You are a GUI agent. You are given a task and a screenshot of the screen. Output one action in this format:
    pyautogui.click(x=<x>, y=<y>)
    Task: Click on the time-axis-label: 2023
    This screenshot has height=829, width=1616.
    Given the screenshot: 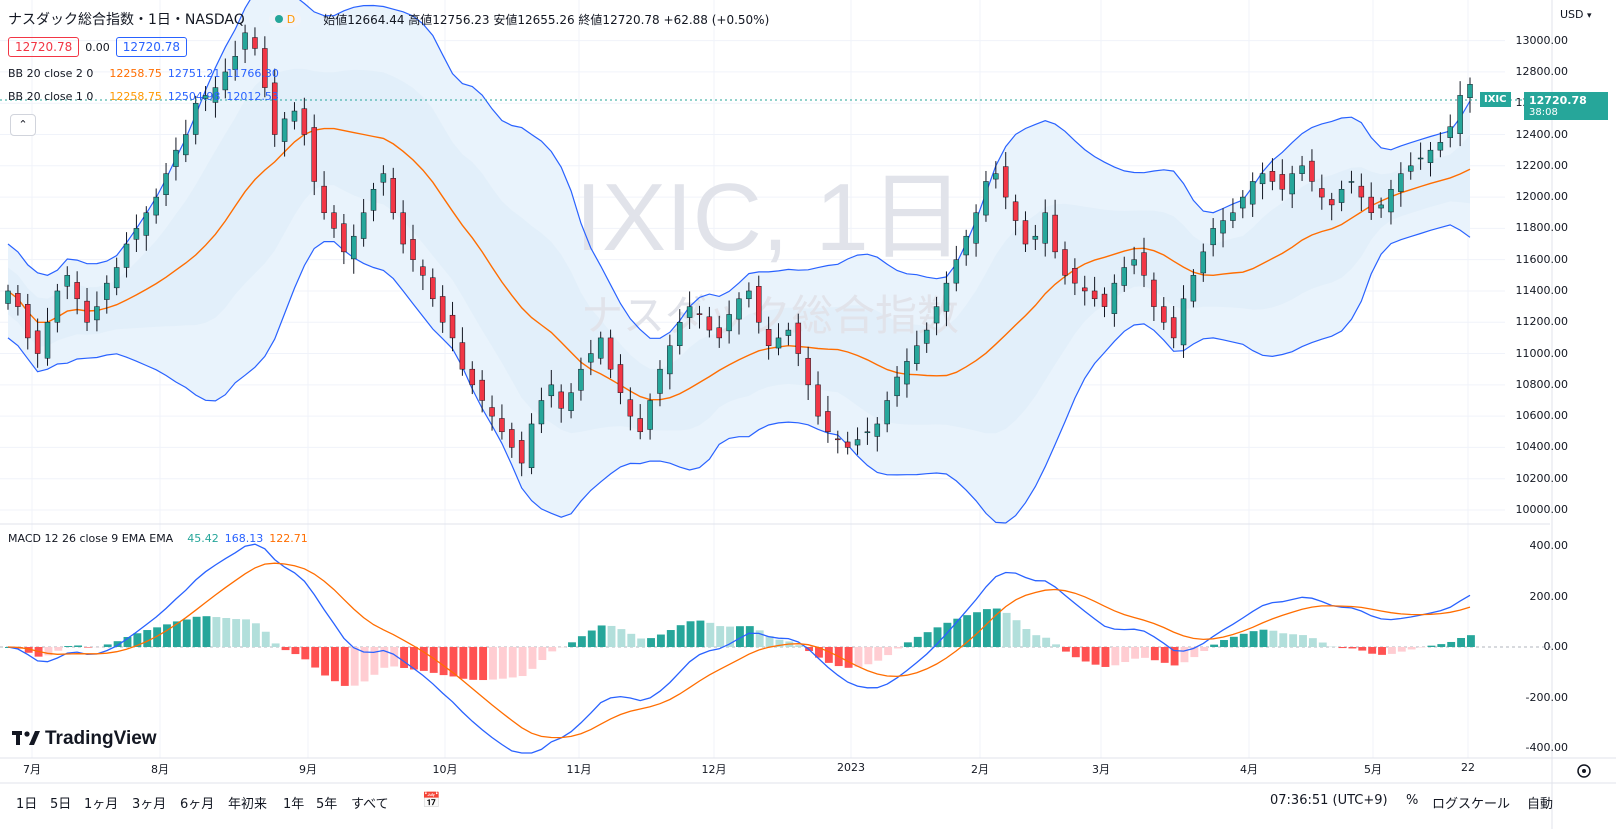 What is the action you would take?
    pyautogui.click(x=851, y=767)
    